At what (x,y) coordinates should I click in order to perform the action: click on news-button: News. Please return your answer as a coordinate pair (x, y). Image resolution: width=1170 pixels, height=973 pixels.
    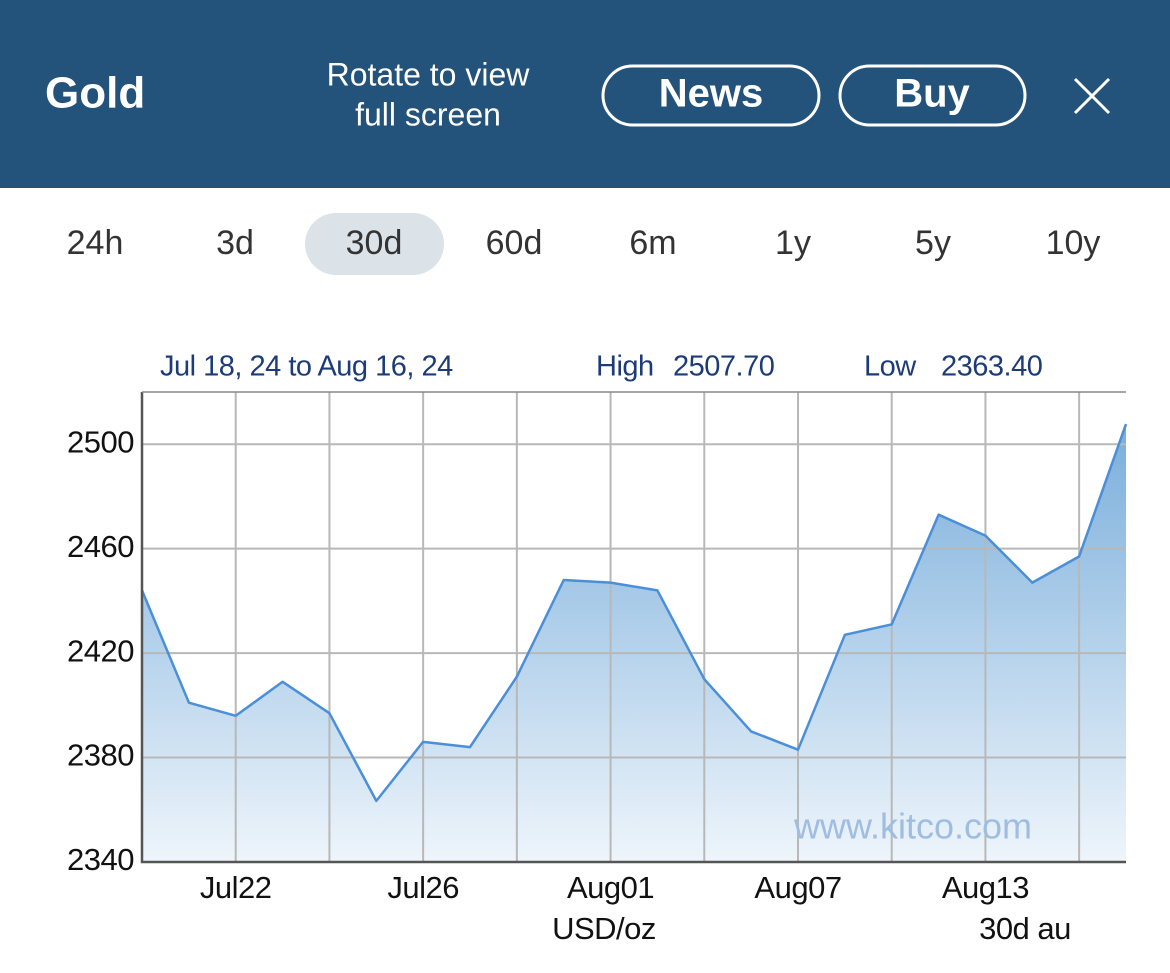
    Looking at the image, I should click on (711, 95).